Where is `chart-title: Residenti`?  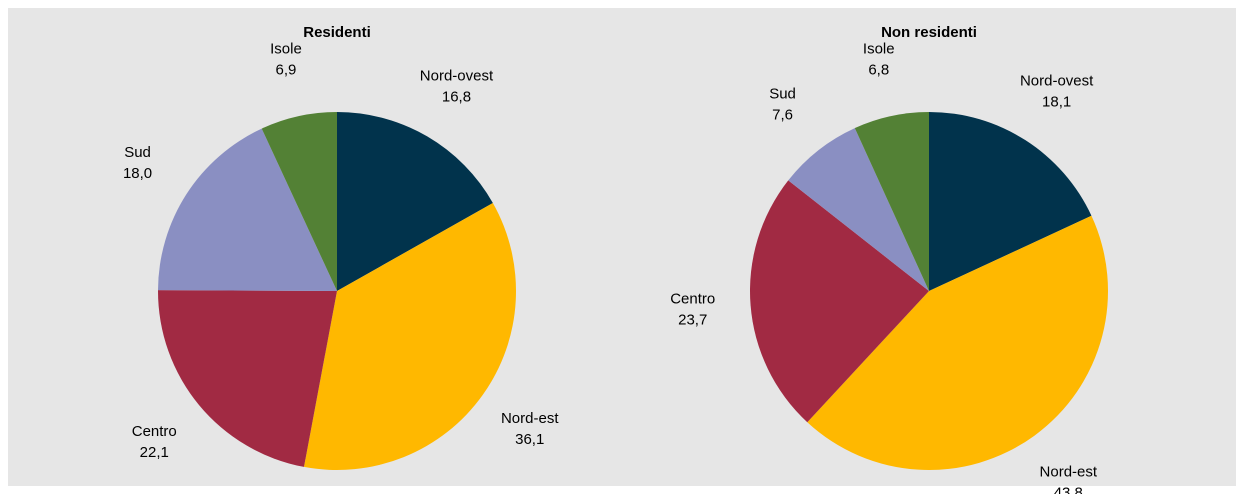 chart-title: Residenti is located at coordinates (337, 32).